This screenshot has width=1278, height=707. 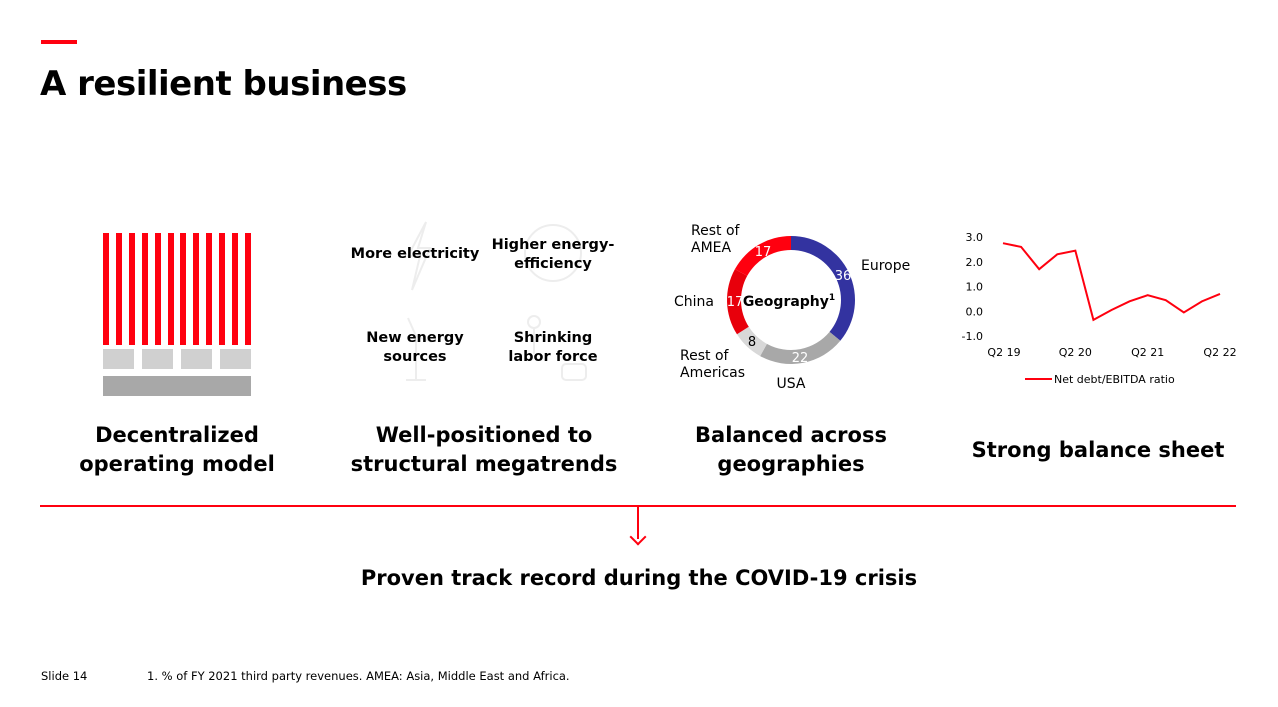 What do you see at coordinates (1003, 352) in the screenshot?
I see `x-tick-label: Q2 19` at bounding box center [1003, 352].